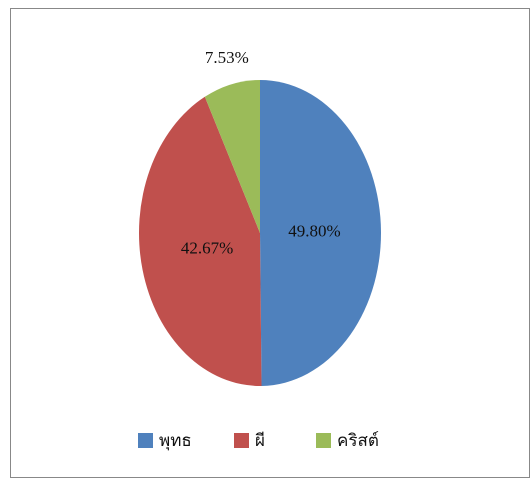 The height and width of the screenshot is (479, 532). I want to click on data-label: 42.67%, so click(207, 247).